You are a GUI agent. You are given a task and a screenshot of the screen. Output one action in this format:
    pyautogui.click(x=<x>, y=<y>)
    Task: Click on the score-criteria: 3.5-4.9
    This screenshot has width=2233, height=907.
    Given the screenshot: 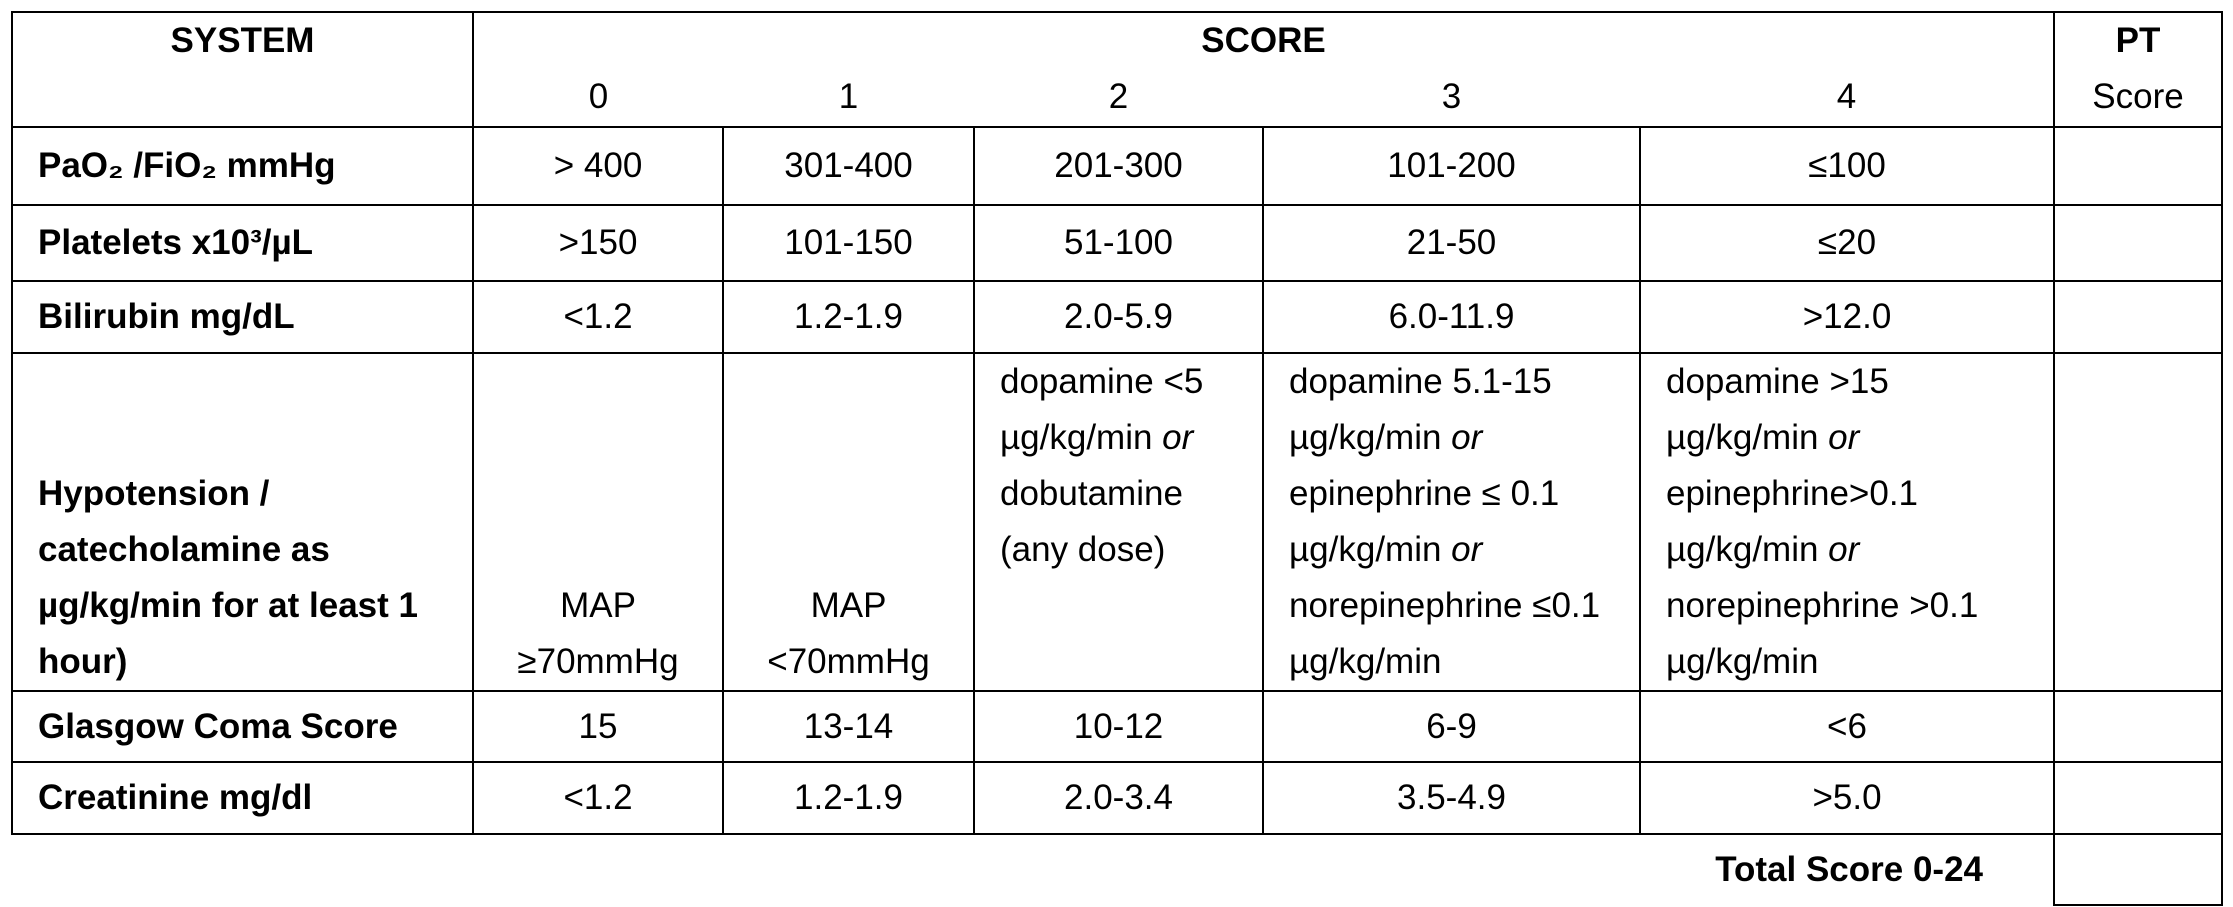 What is the action you would take?
    pyautogui.click(x=1451, y=798)
    